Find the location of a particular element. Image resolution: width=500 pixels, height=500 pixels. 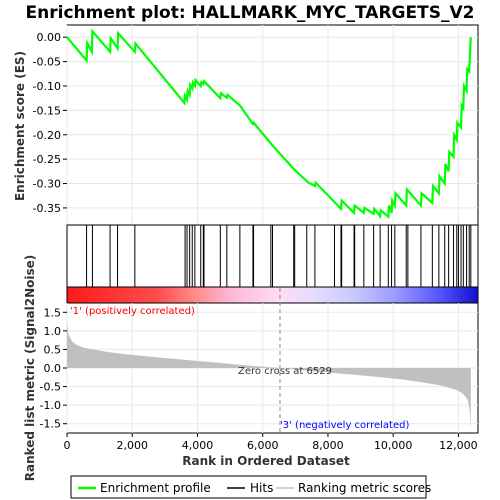

x-axis-title: Rank in Ordered Dataset is located at coordinates (266, 461).